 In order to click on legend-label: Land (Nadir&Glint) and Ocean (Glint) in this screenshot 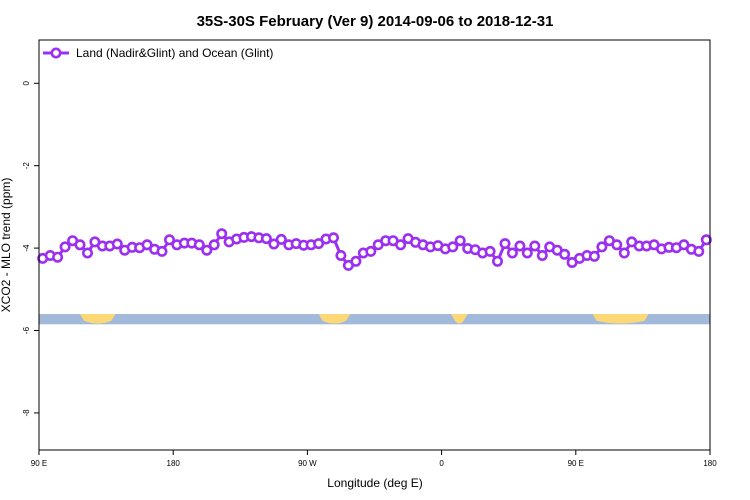, I will do `click(174, 53)`.